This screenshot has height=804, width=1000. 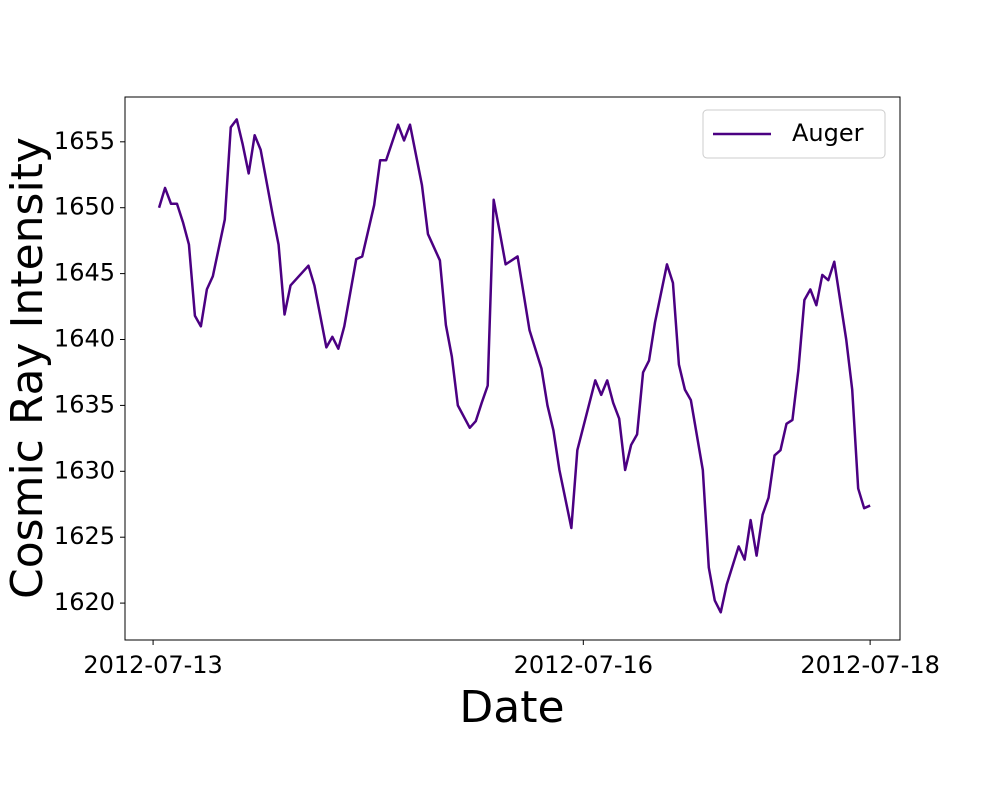 What do you see at coordinates (583, 665) in the screenshot?
I see `x-tick-label: 2012-07-16` at bounding box center [583, 665].